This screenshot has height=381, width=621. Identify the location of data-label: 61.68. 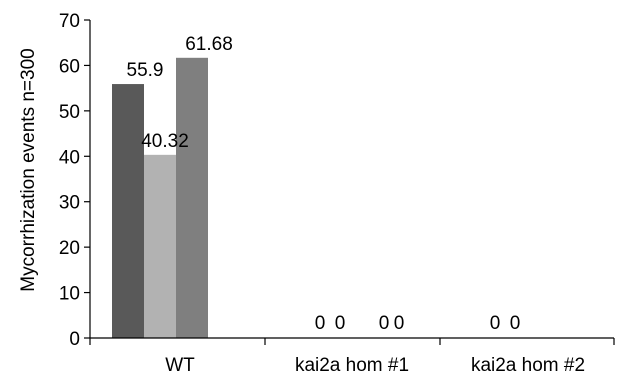
(209, 44).